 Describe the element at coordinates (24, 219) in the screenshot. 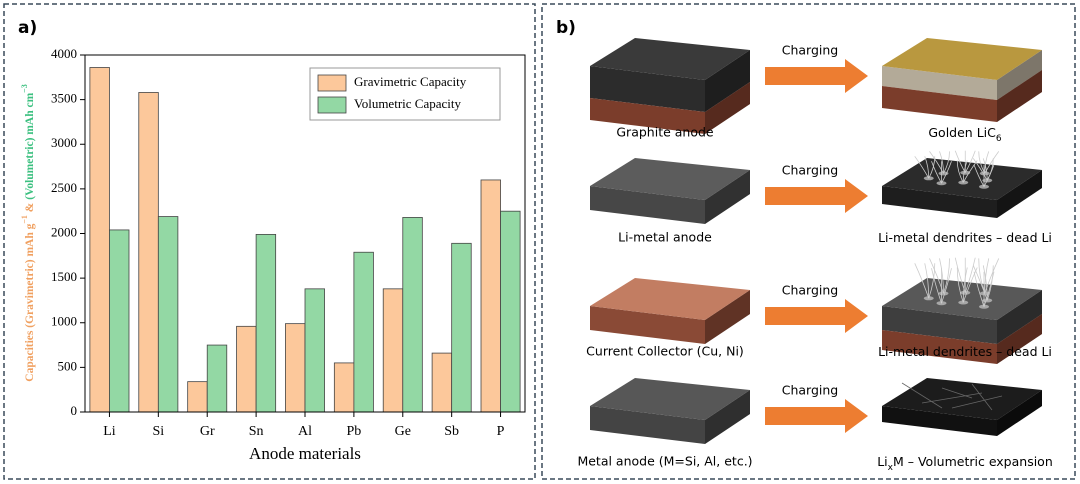

I see `y-label-part: −1` at that location.